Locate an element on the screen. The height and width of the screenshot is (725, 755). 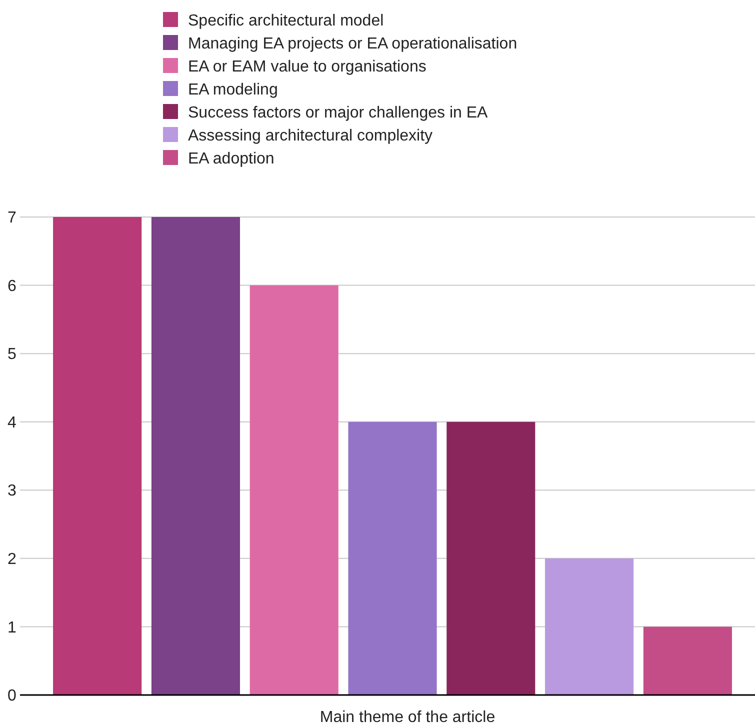
y-tick-label: 4 is located at coordinates (12, 423).